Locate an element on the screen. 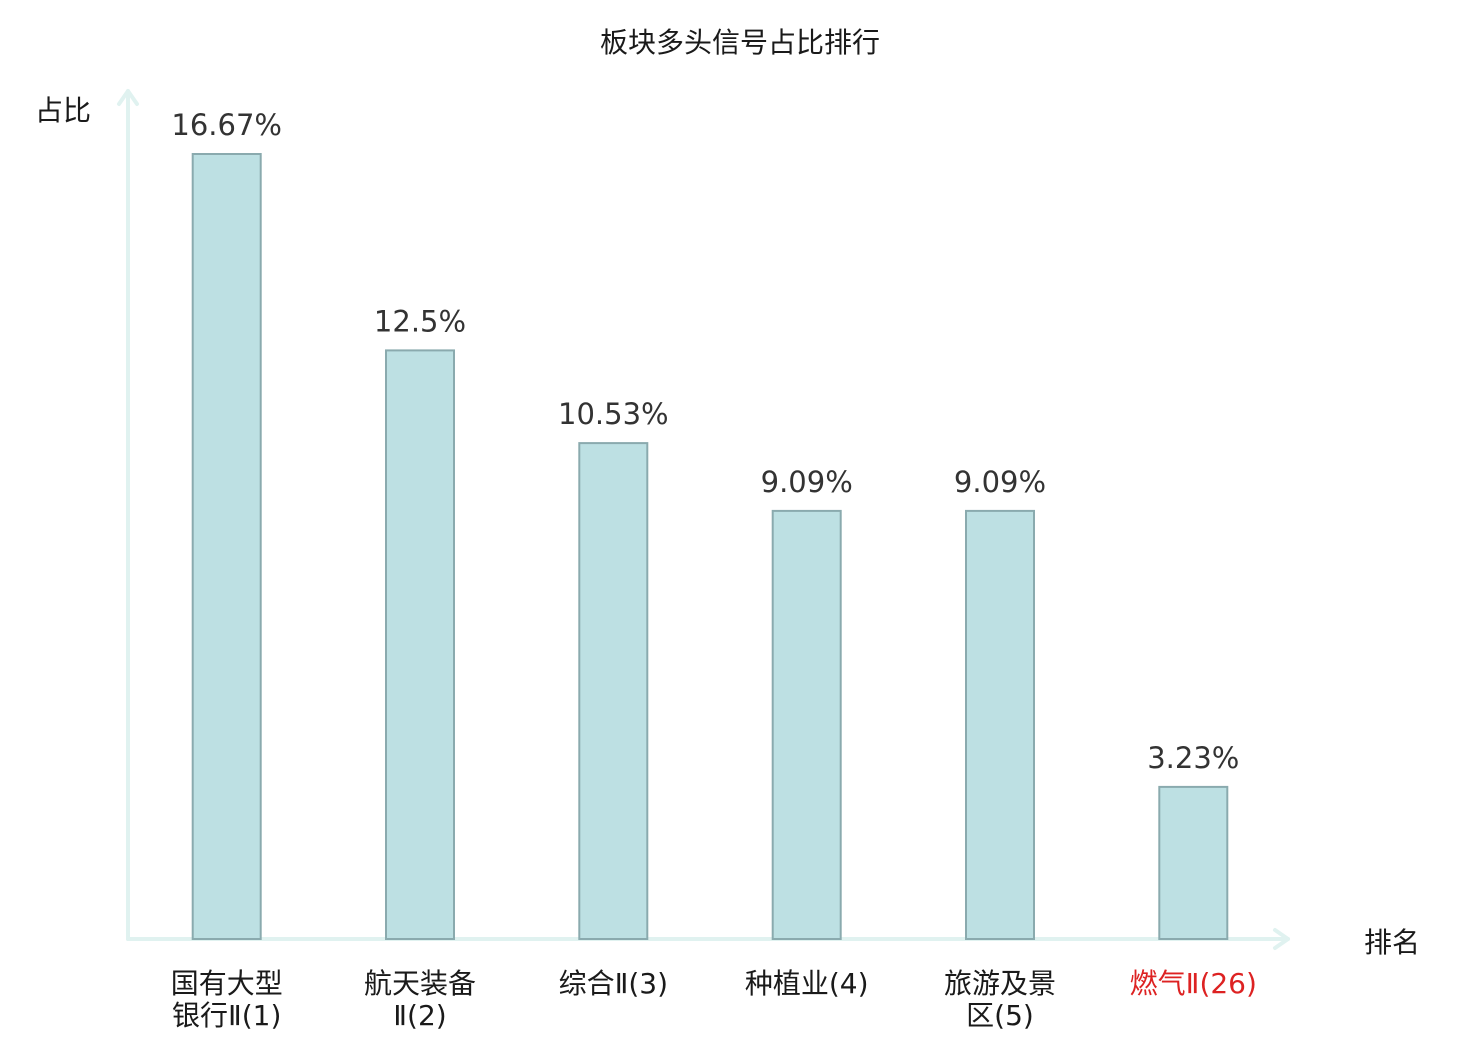 Image resolution: width=1480 pixels, height=1040 pixels. x-tick-label-3: 综合Ⅱ(3) is located at coordinates (613, 983).